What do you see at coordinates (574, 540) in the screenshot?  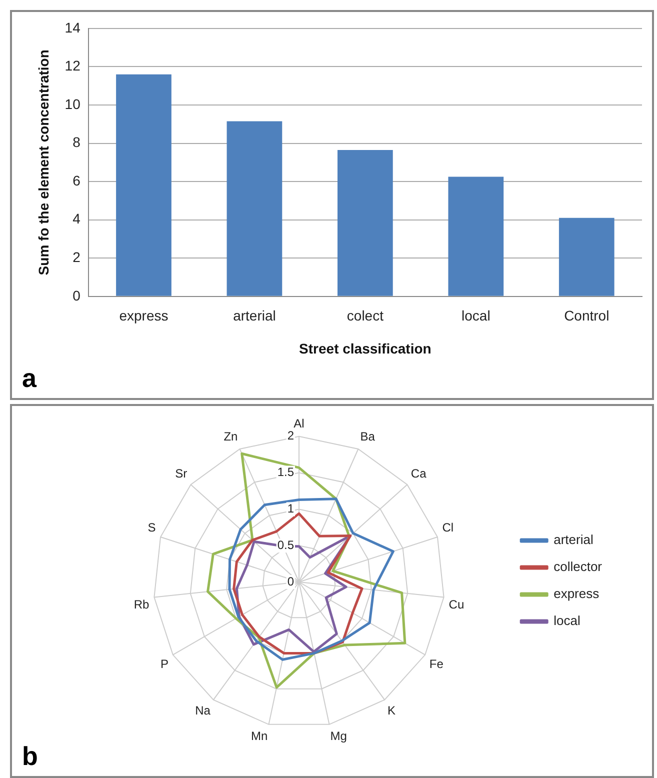 I see `legend-label: arterial` at bounding box center [574, 540].